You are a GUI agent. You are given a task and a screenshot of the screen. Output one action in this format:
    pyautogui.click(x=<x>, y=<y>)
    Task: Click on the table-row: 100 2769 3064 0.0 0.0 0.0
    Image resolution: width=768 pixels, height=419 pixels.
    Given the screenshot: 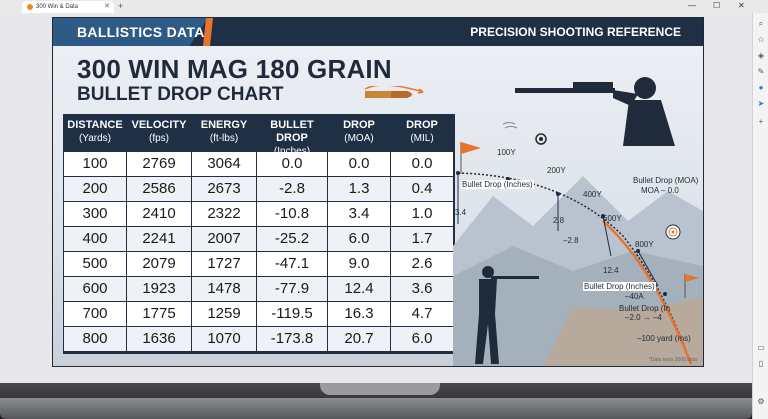 What is the action you would take?
    pyautogui.click(x=259, y=163)
    